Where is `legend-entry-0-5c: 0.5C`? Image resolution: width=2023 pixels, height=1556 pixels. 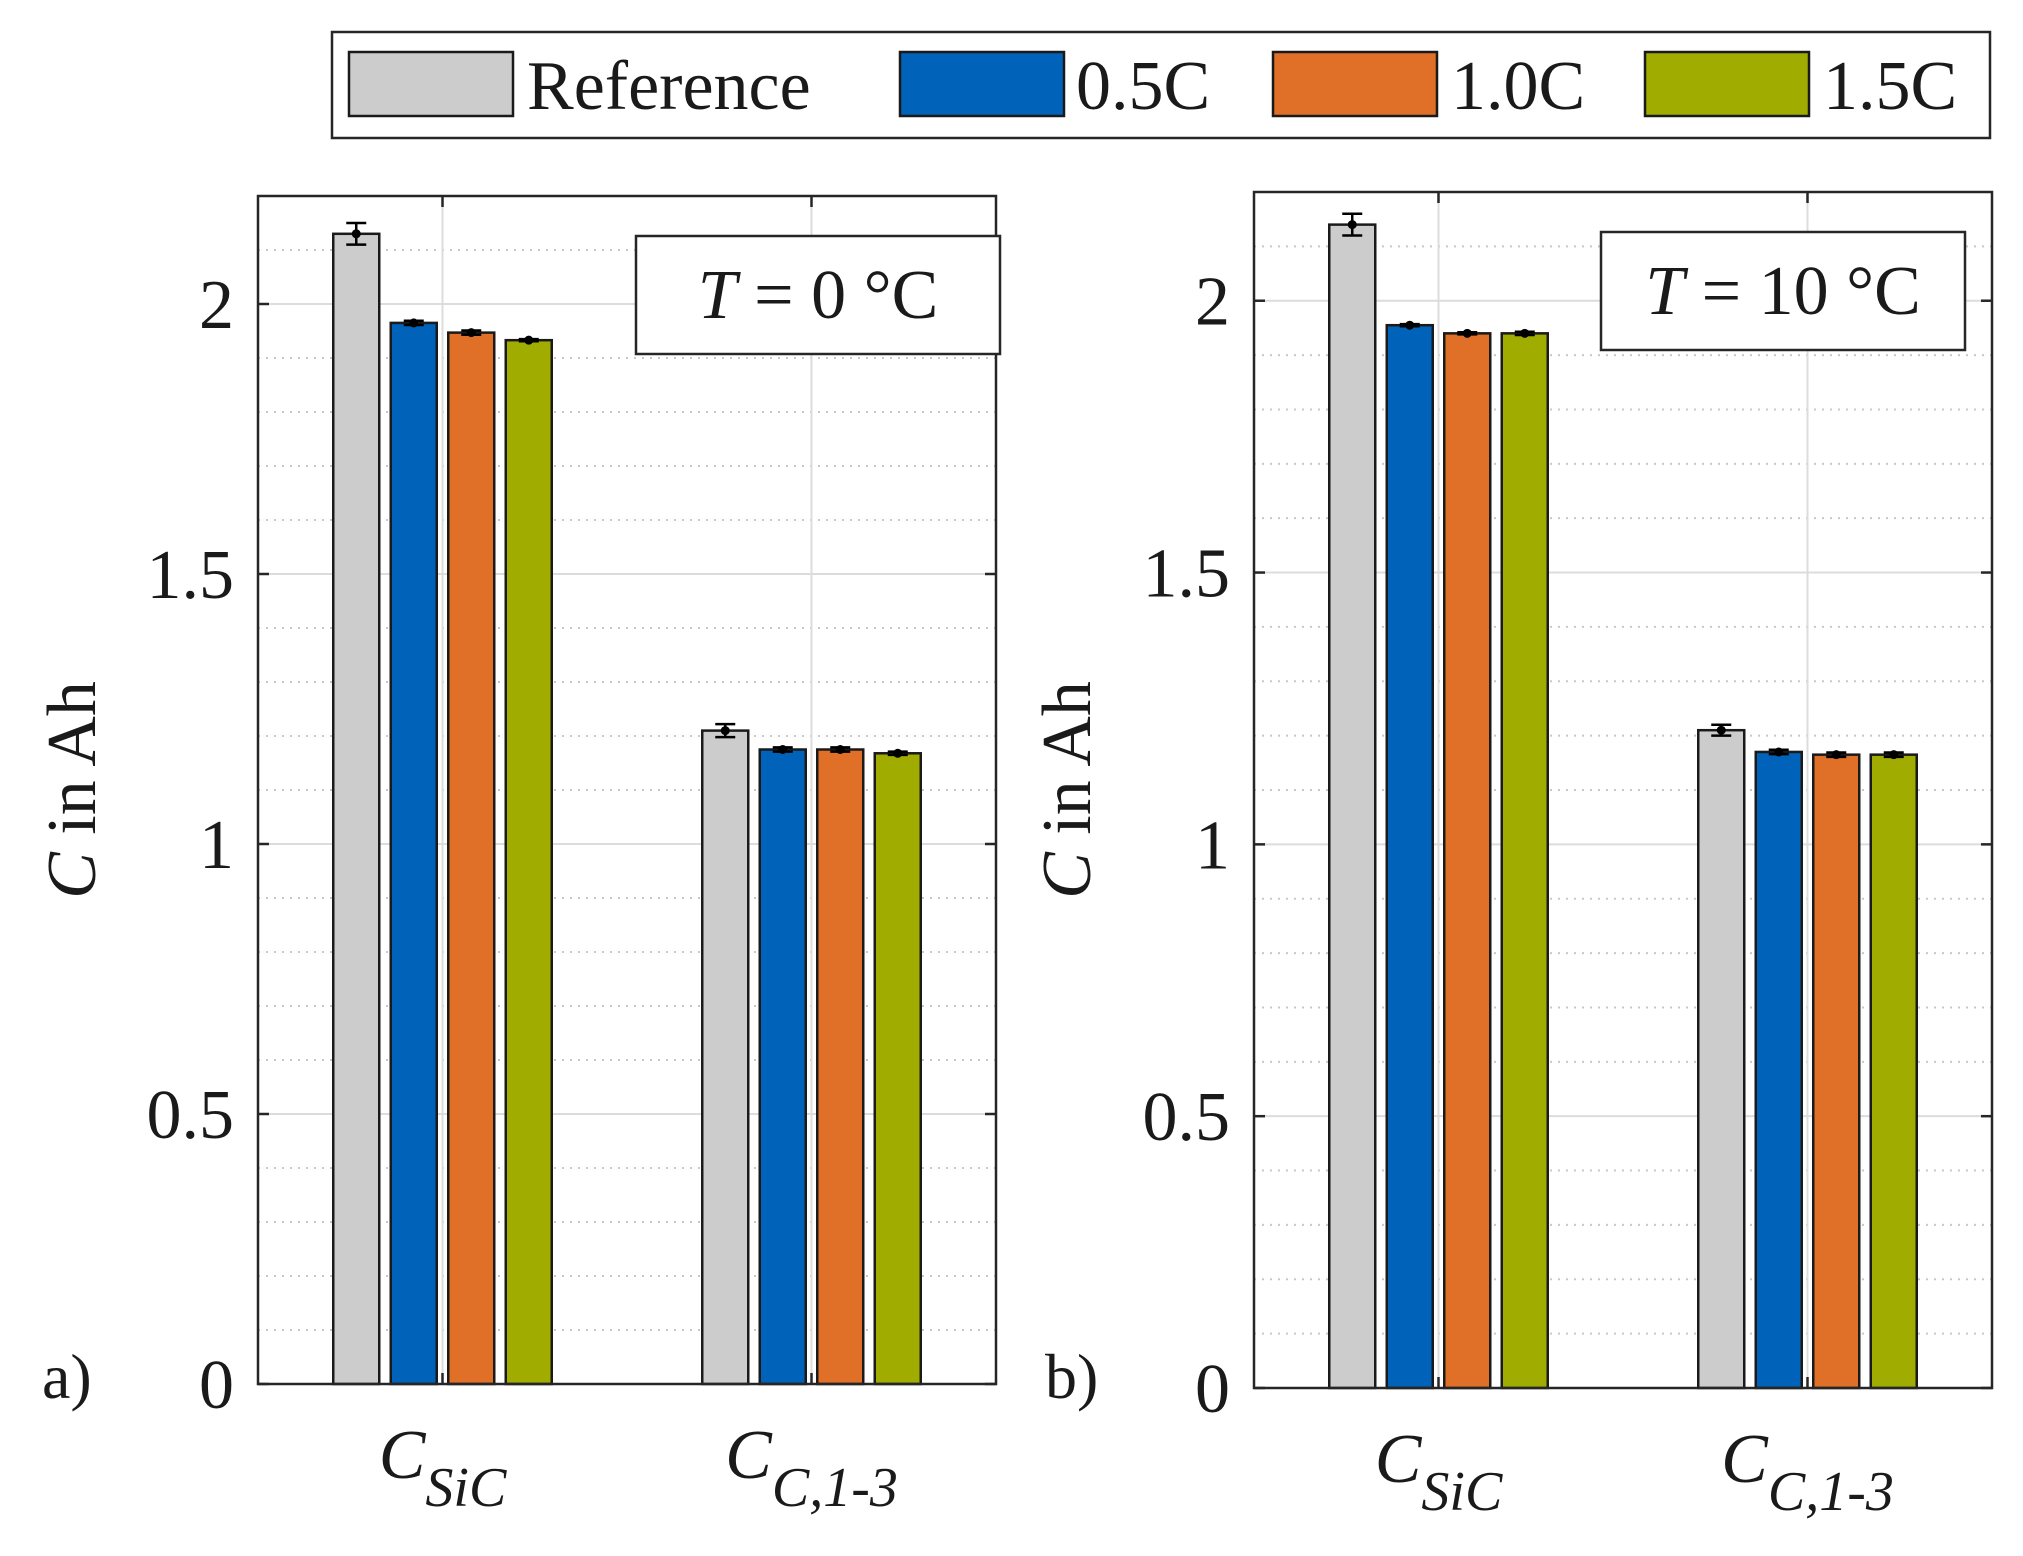 legend-entry-0-5c: 0.5C is located at coordinates (1054, 86).